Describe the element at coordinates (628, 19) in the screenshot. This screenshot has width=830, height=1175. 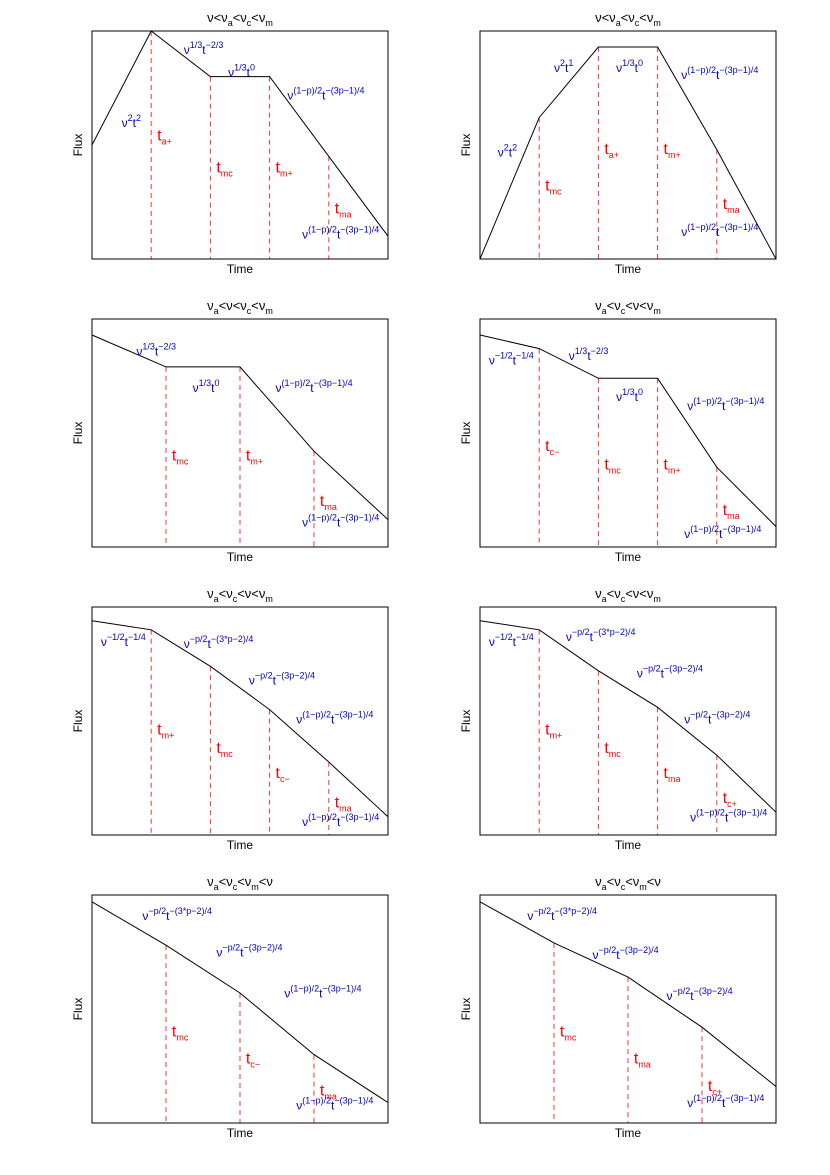
I see `chart-title: ν<νa<νc<νm` at that location.